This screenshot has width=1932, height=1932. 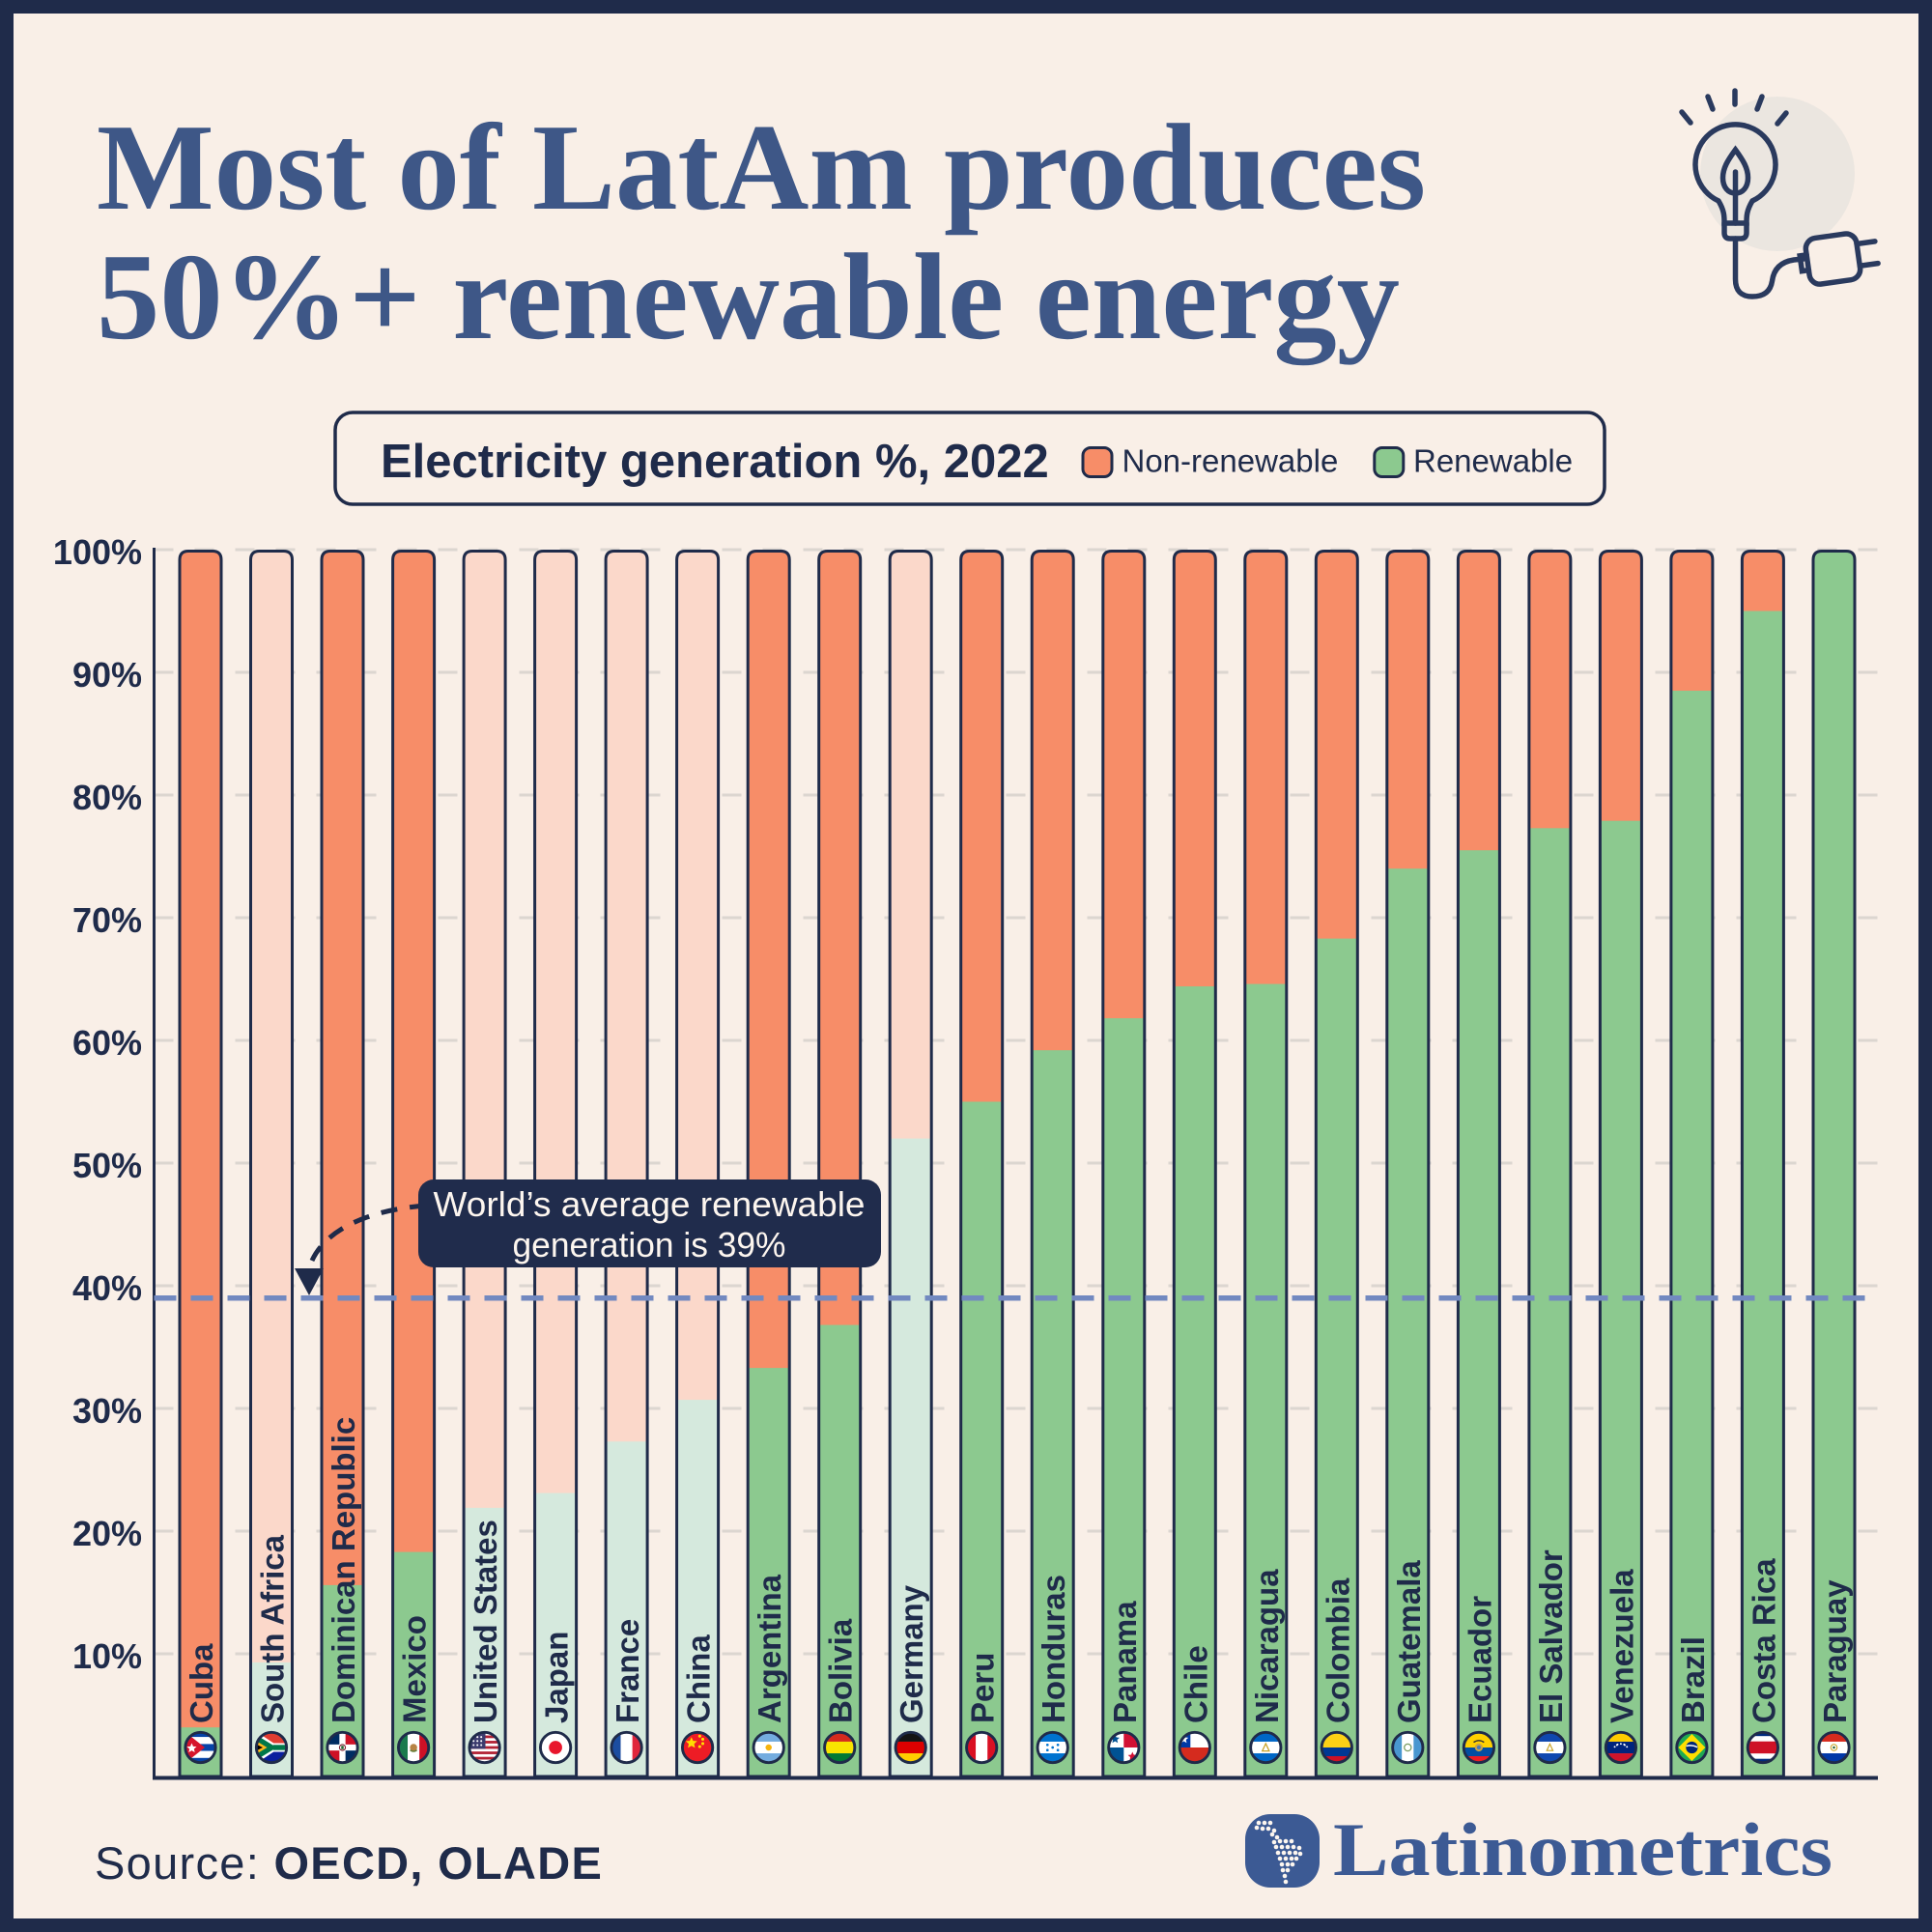 I want to click on svg-text: 50%, so click(x=107, y=1165).